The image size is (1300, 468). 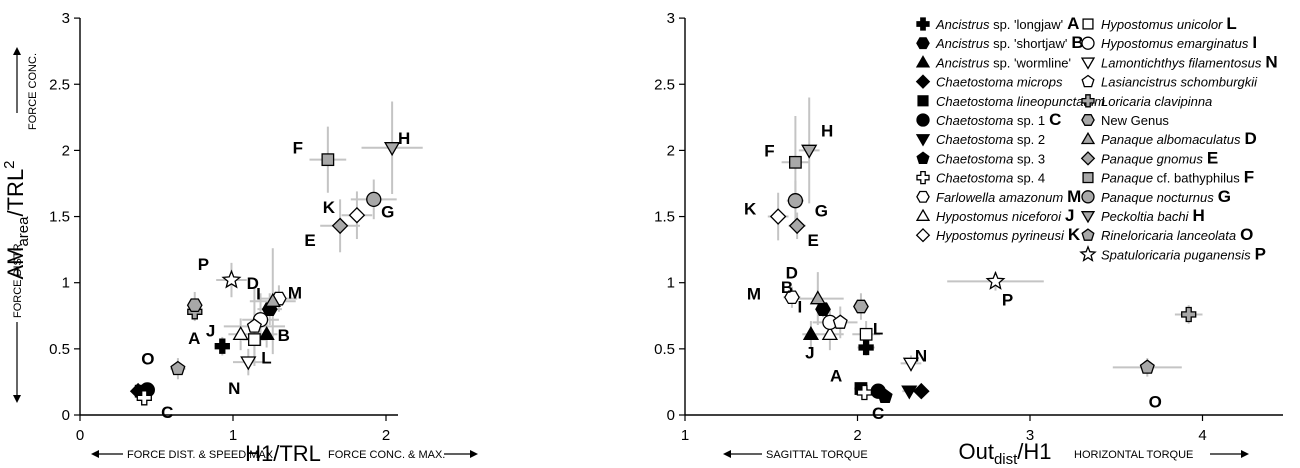 I want to click on left-y-tick-label: 0.5, so click(x=59, y=349).